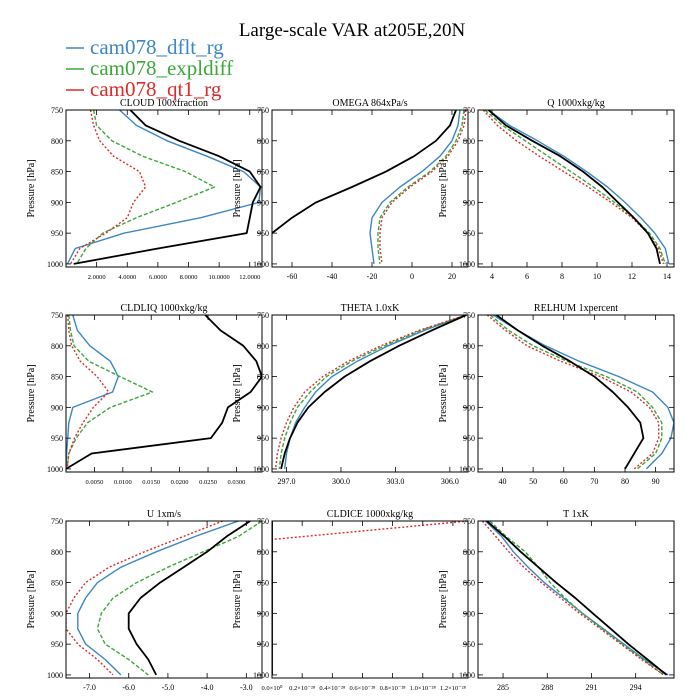  I want to click on x-tick-label: 10, so click(597, 276).